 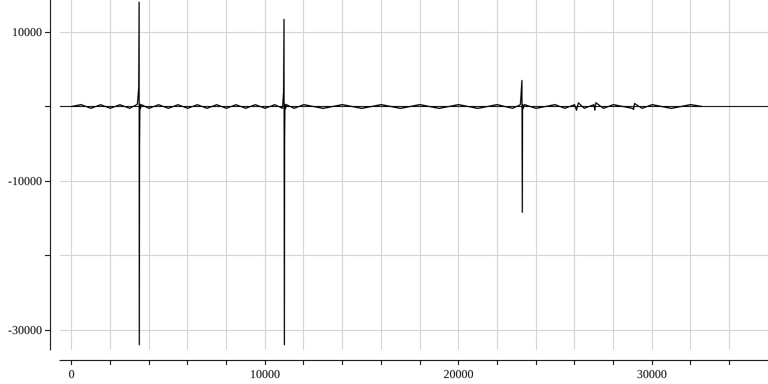 I want to click on y-tick-label: -30000, so click(x=25, y=329).